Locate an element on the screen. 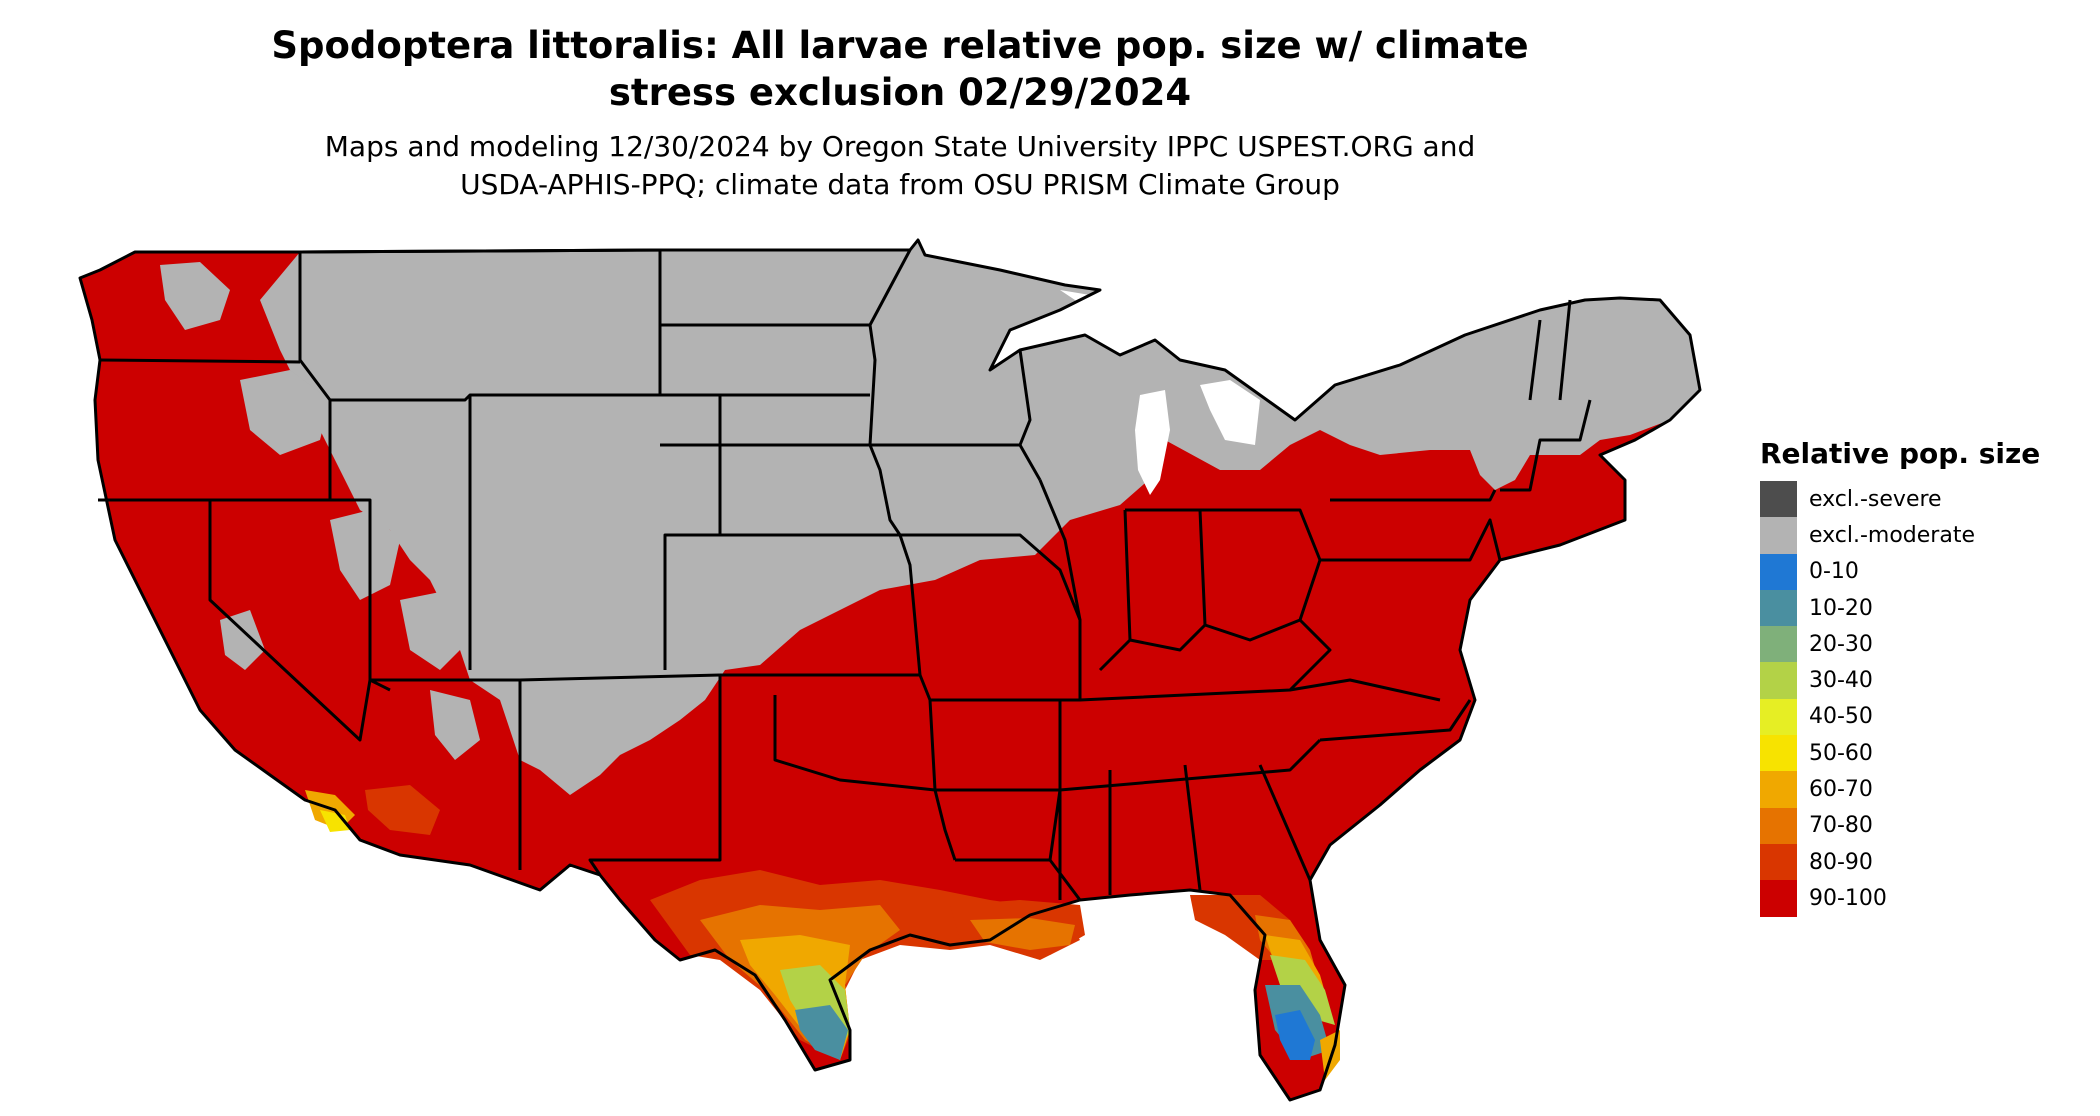  legend-title: Relative pop. size is located at coordinates (1900, 453).